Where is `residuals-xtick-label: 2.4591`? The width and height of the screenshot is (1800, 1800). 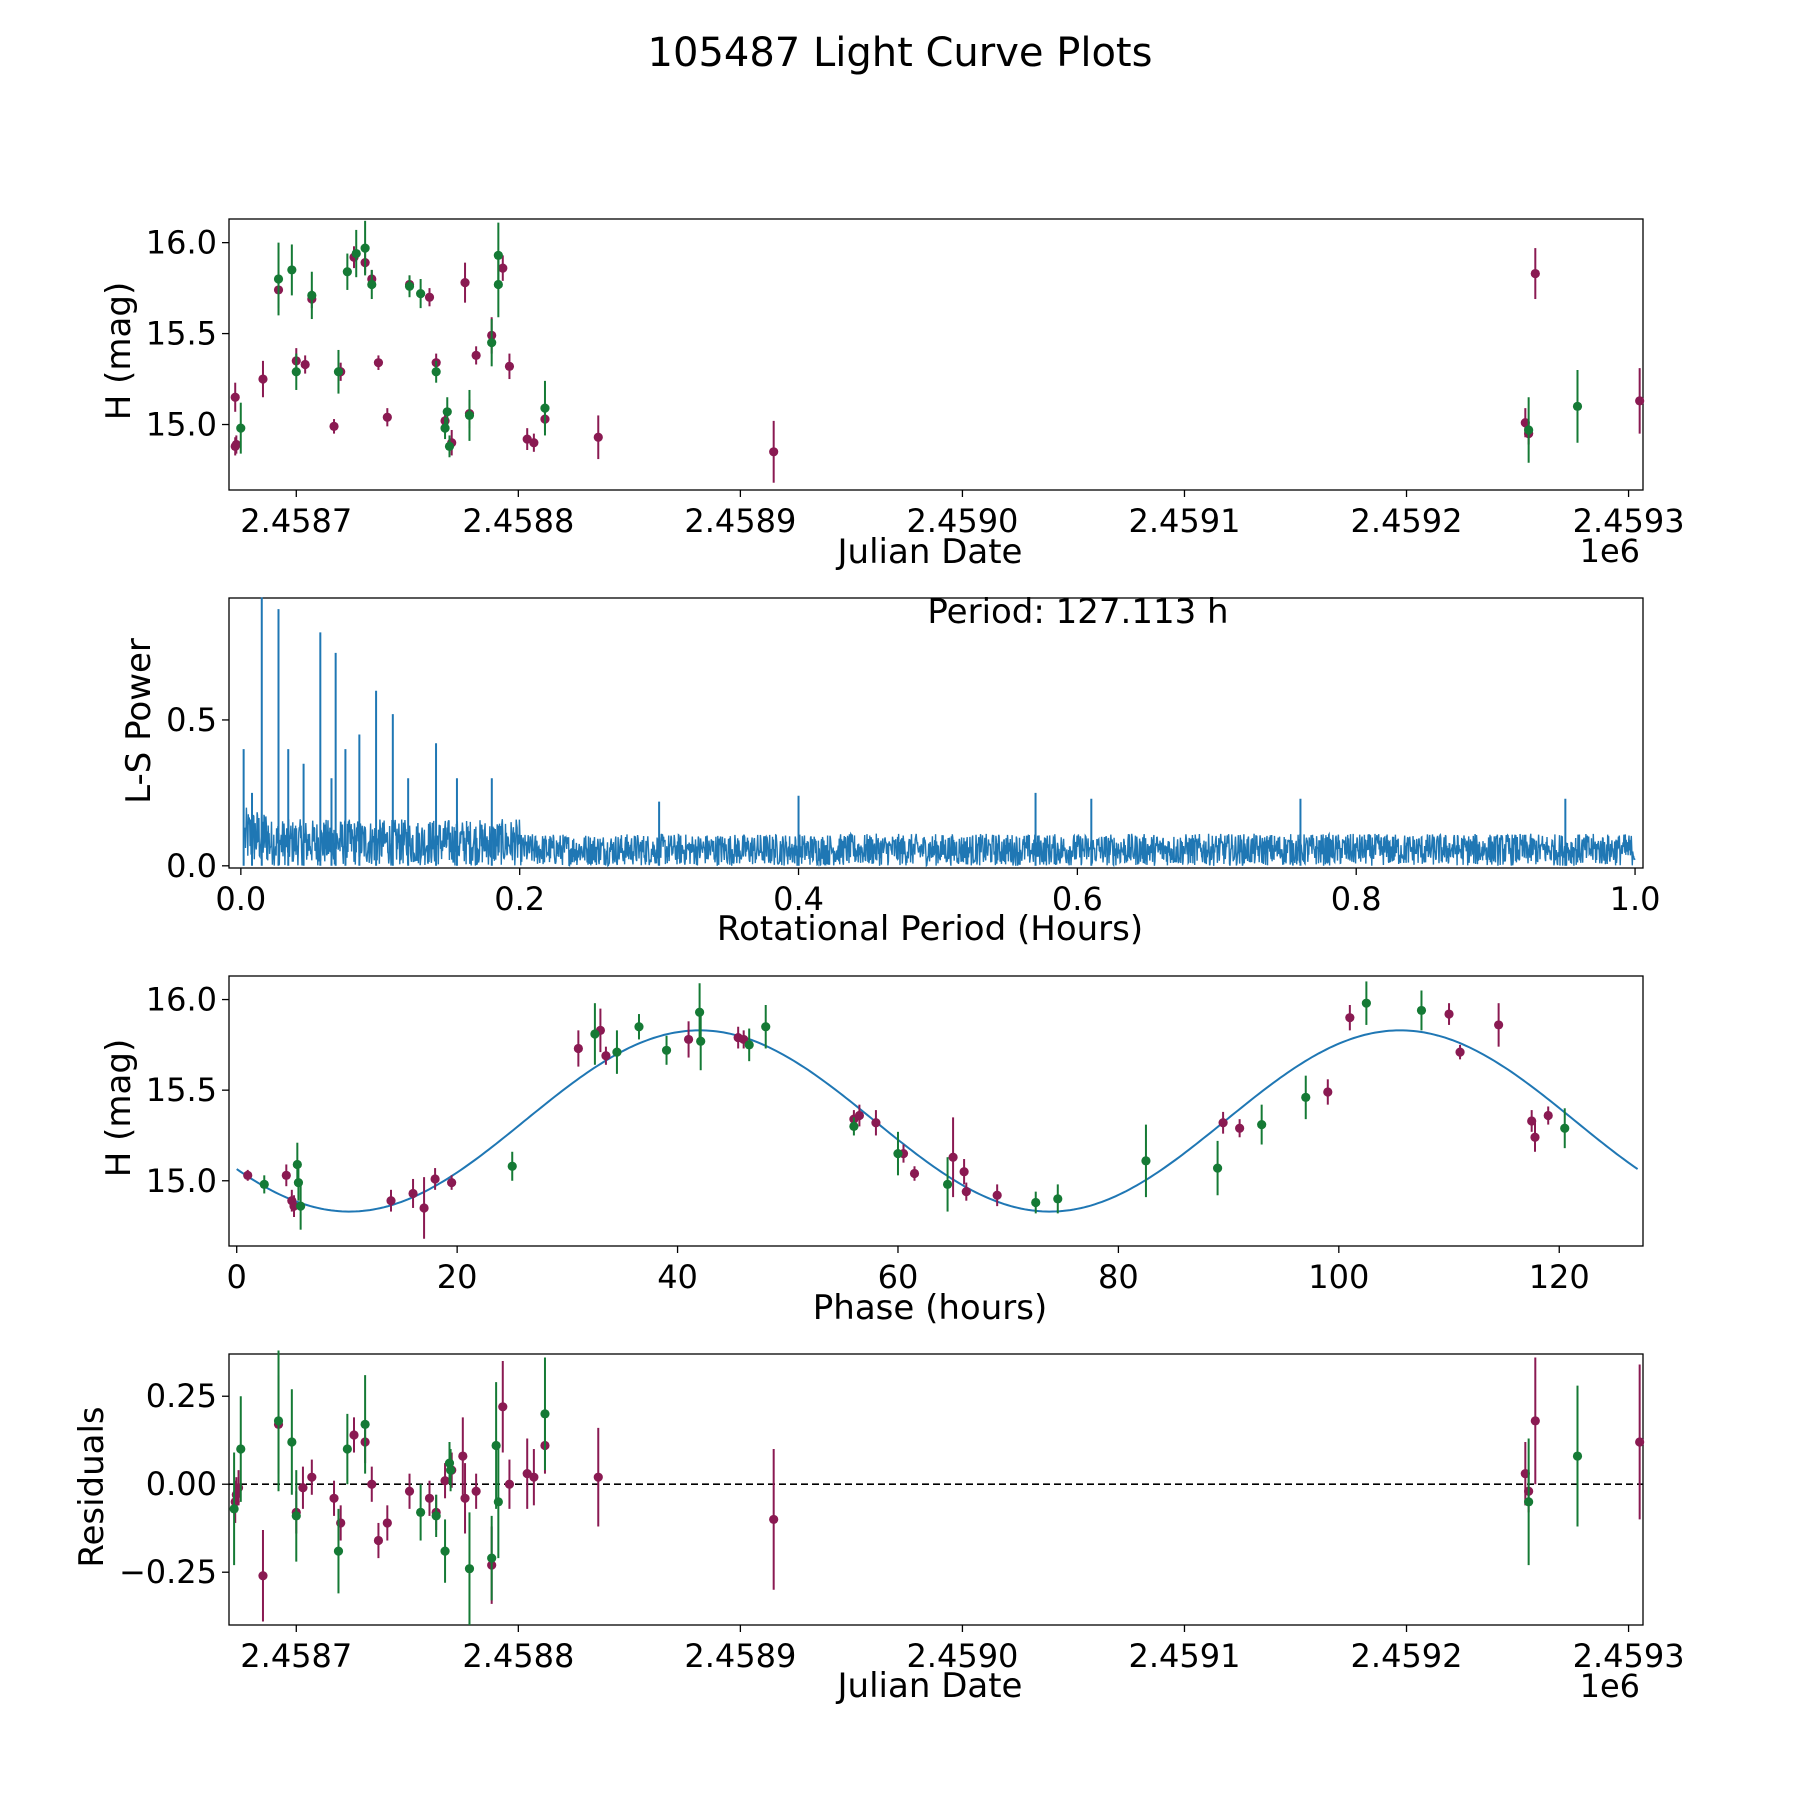 residuals-xtick-label: 2.4591 is located at coordinates (1184, 1656).